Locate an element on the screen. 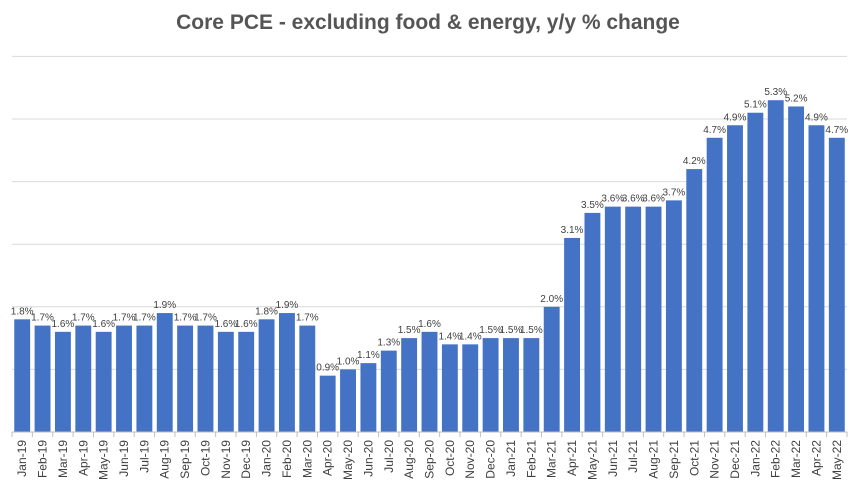 This screenshot has width=857, height=497. x-tick-label: Apr-20 is located at coordinates (328, 458).